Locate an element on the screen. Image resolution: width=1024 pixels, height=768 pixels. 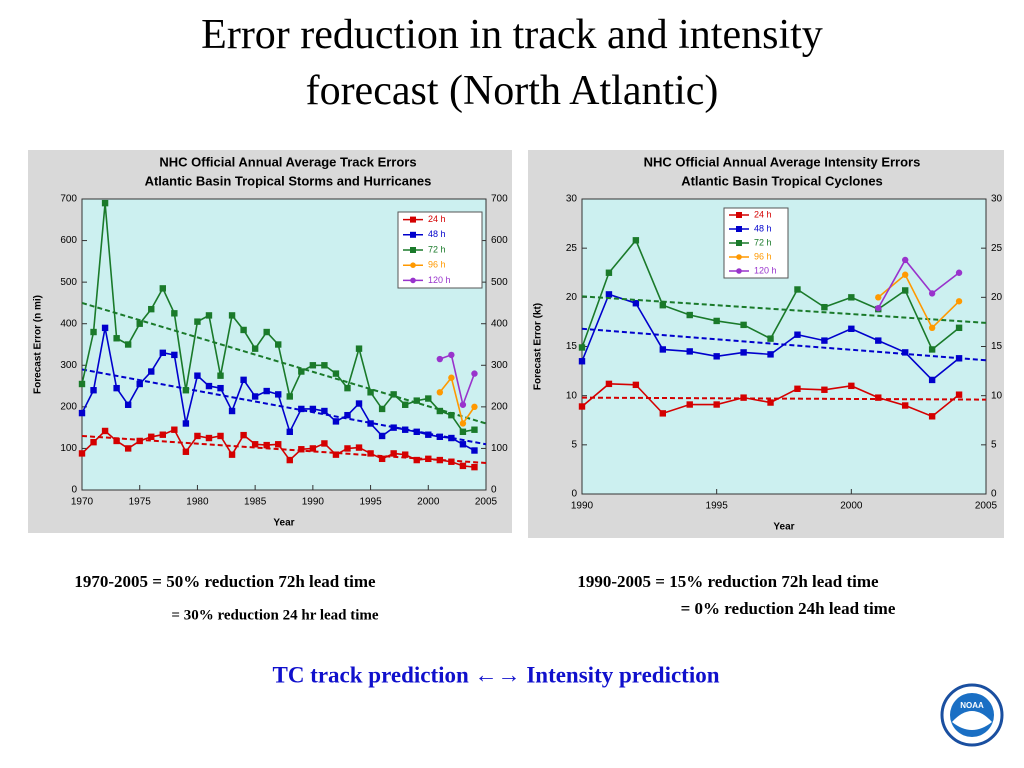
x-tick-label: 2005 is located at coordinates (486, 502).